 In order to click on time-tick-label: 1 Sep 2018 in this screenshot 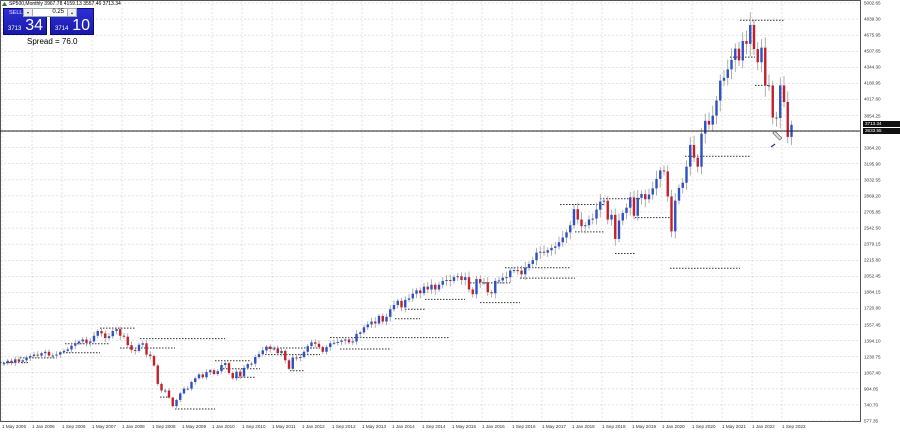, I will do `click(614, 426)`.